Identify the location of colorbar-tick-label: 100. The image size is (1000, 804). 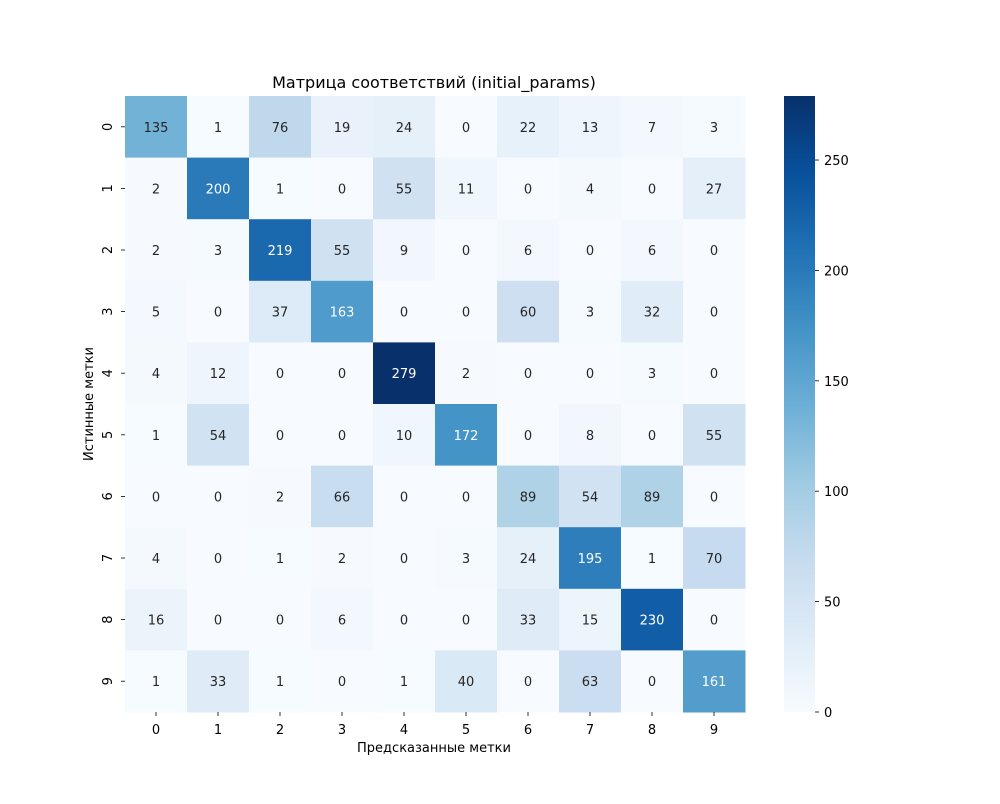
(836, 492).